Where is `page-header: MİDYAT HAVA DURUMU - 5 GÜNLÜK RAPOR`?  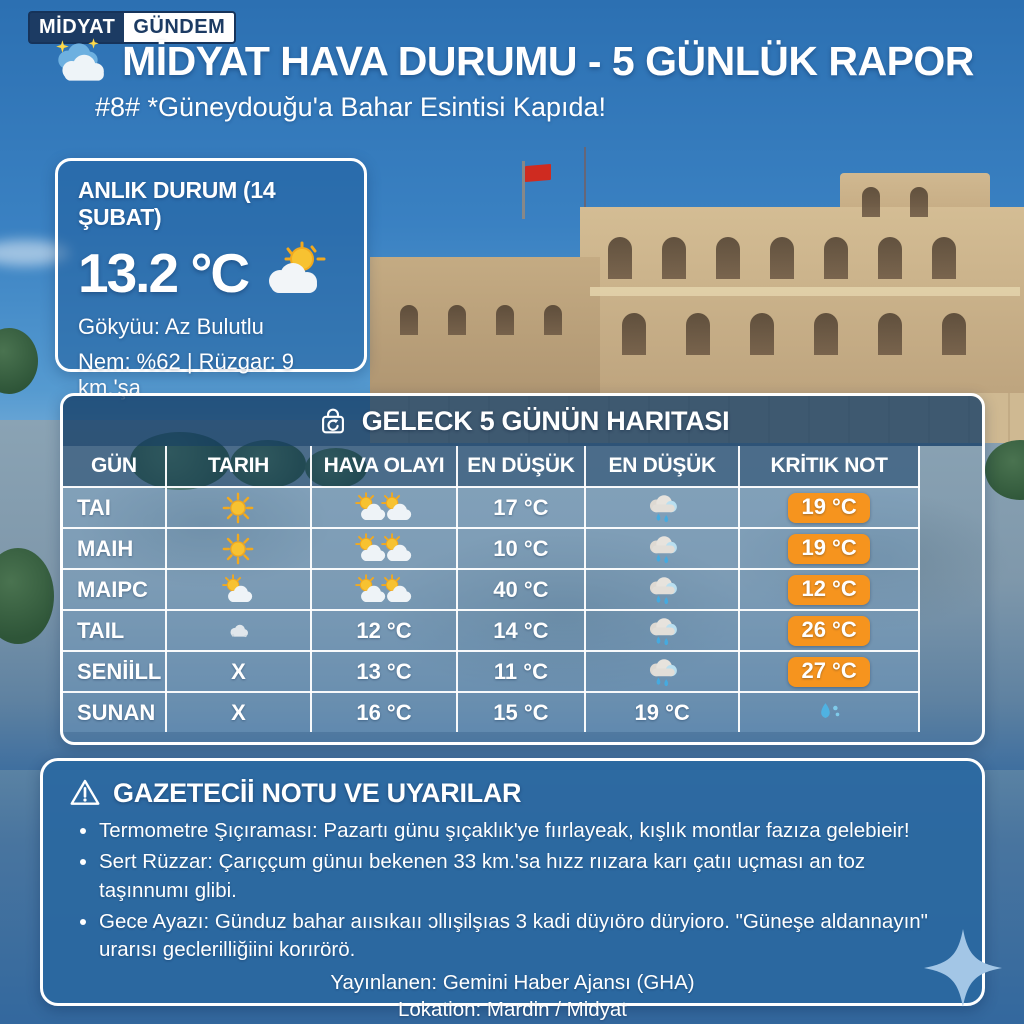
page-header: MİDYAT HAVA DURUMU - 5 GÜNLÜK RAPOR is located at coordinates (512, 61).